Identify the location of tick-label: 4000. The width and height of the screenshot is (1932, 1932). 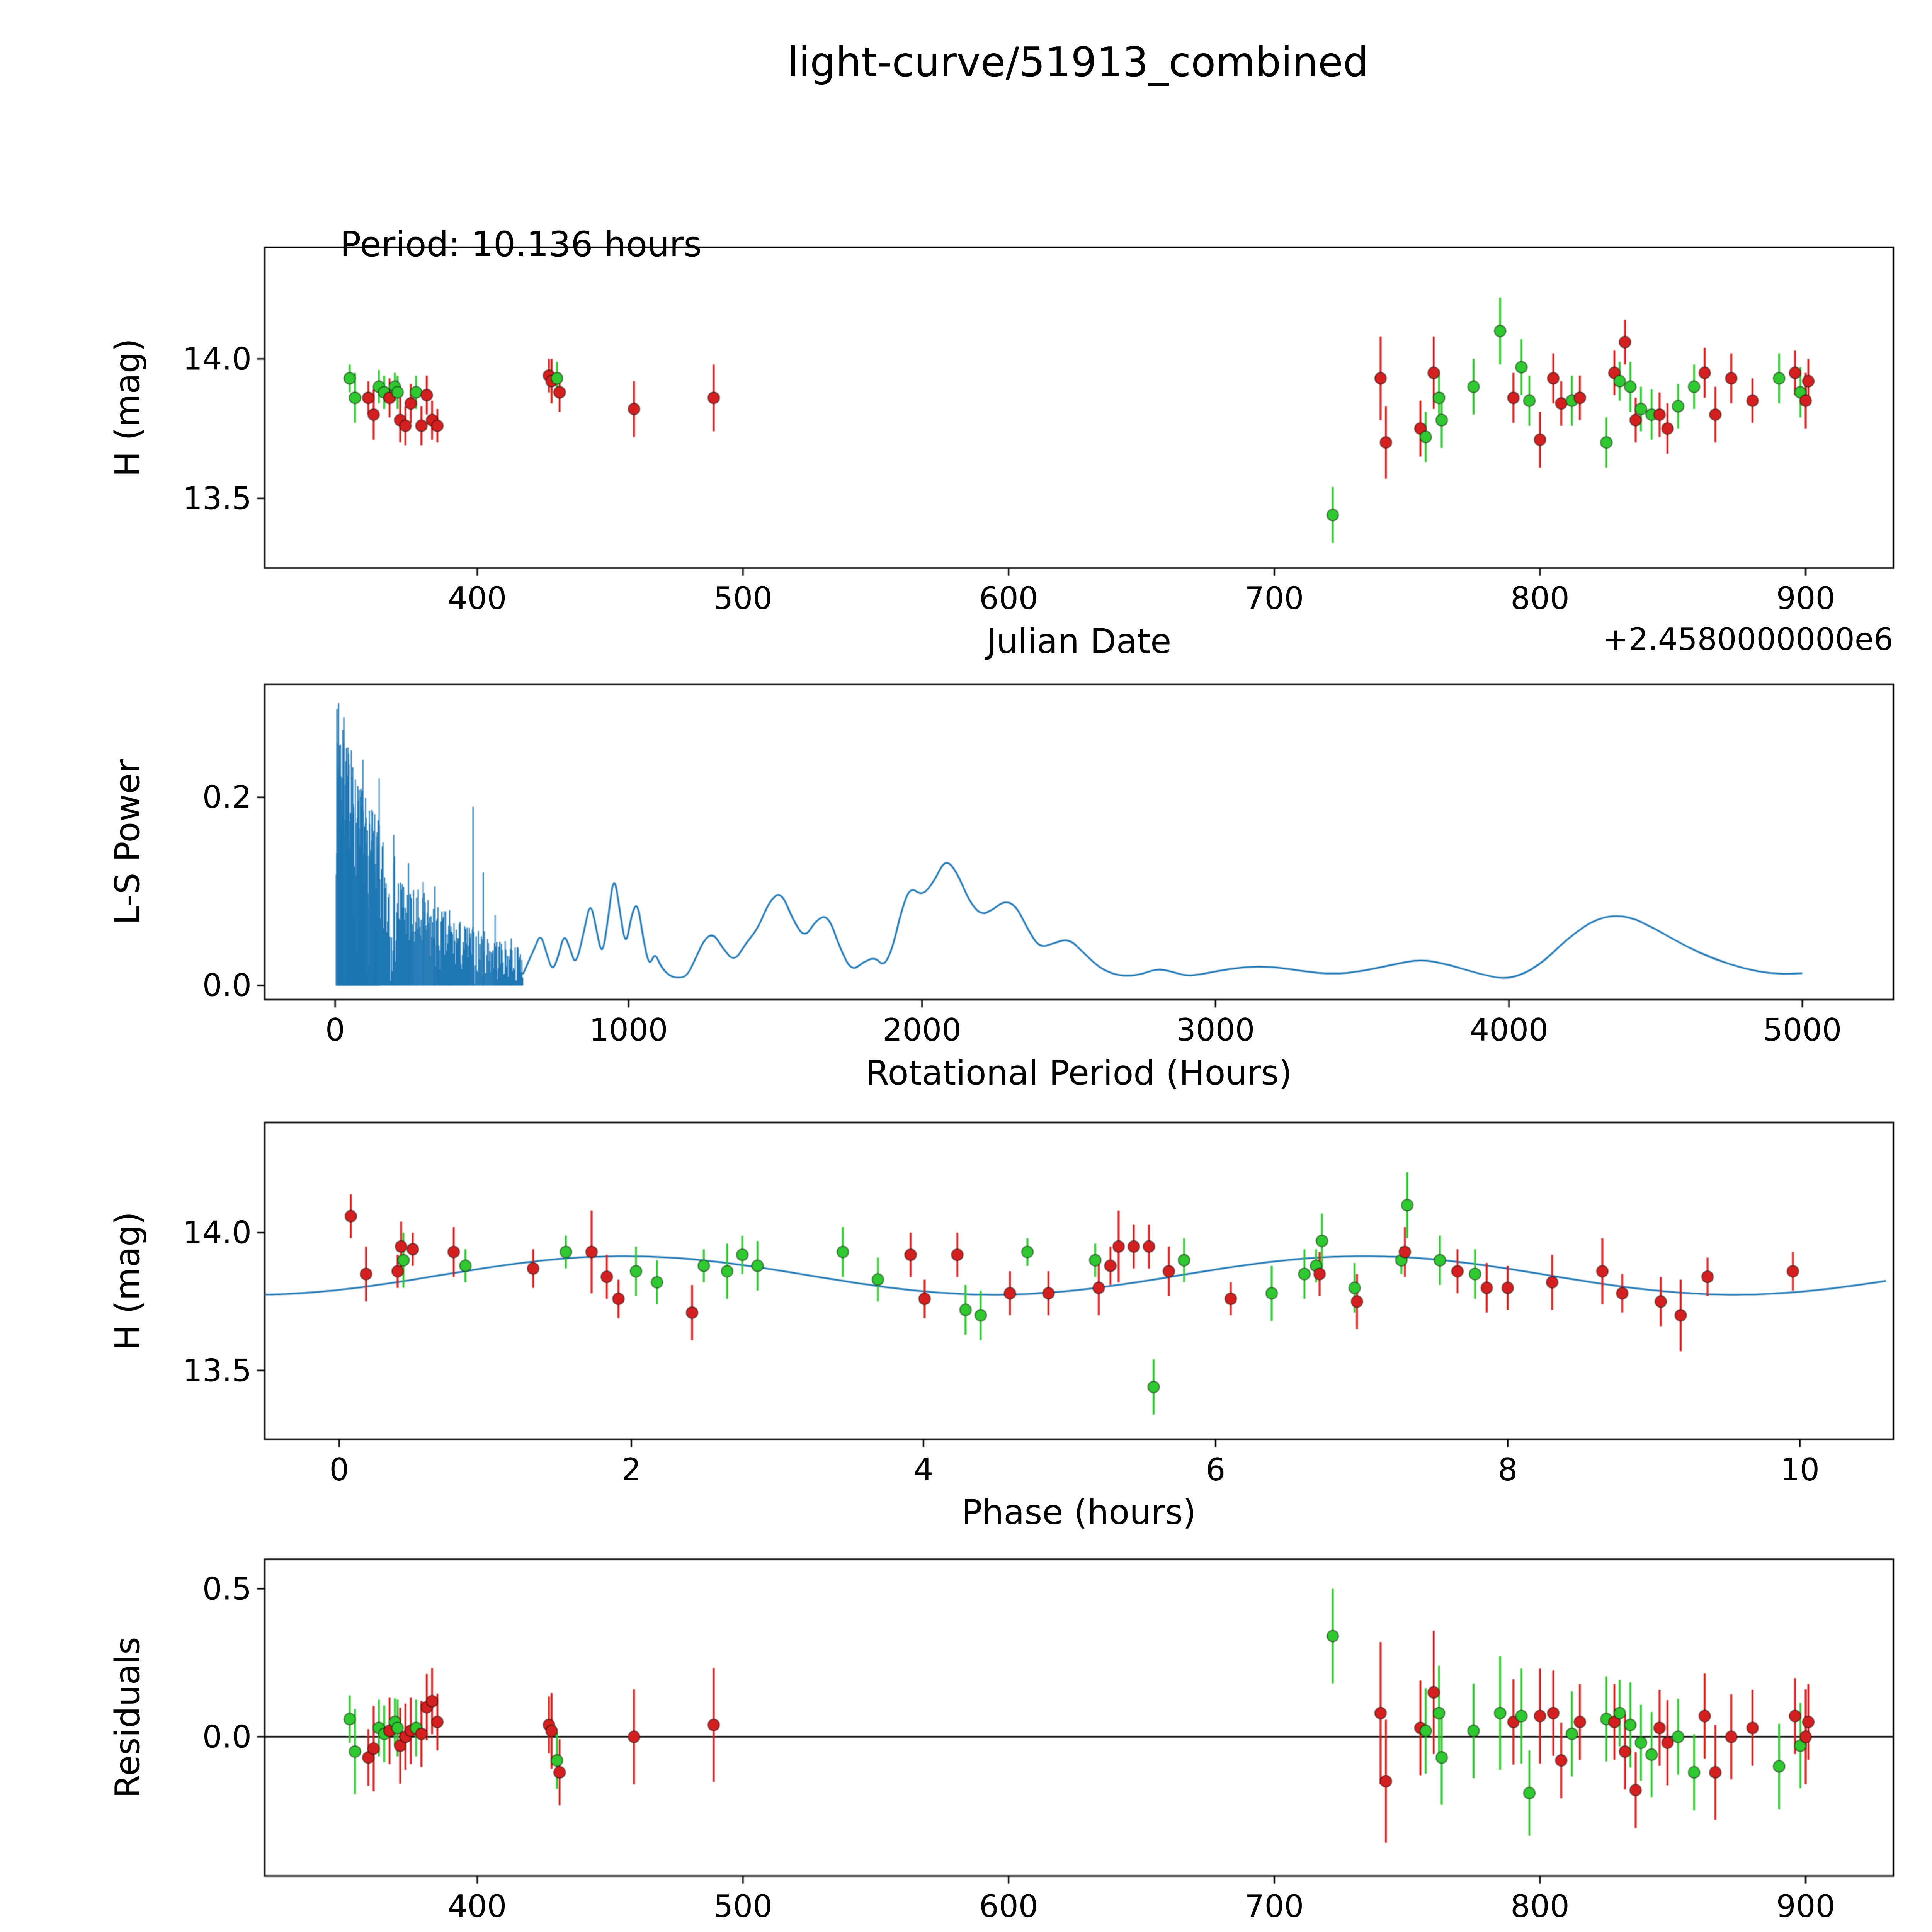
(1509, 1030).